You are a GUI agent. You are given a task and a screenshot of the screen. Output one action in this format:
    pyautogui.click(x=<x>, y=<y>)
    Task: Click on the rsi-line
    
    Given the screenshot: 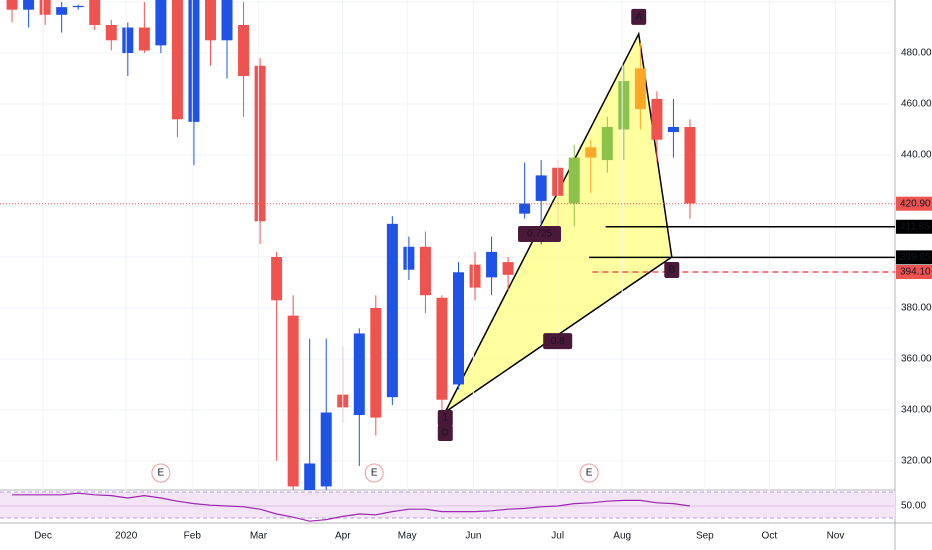 What is the action you would take?
    pyautogui.click(x=351, y=507)
    